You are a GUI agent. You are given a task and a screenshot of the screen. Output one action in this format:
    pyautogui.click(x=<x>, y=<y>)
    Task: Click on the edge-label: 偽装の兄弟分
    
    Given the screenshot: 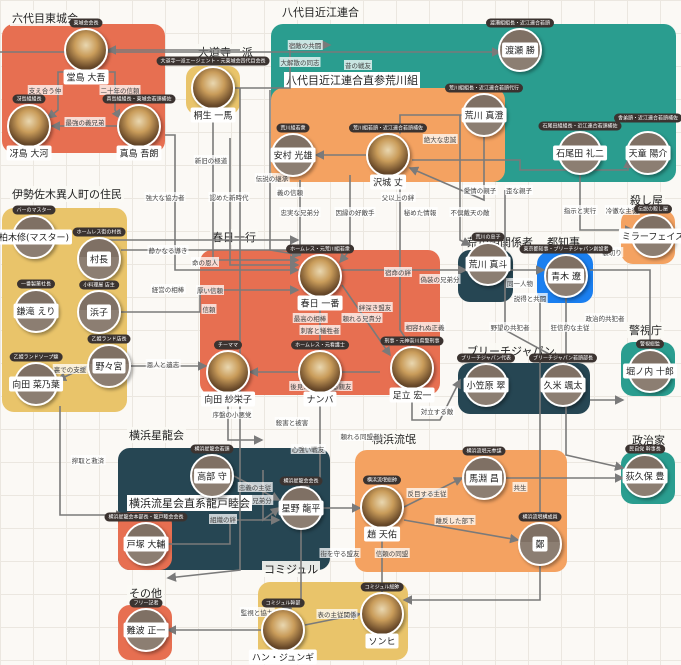 What is the action you would take?
    pyautogui.click(x=440, y=279)
    